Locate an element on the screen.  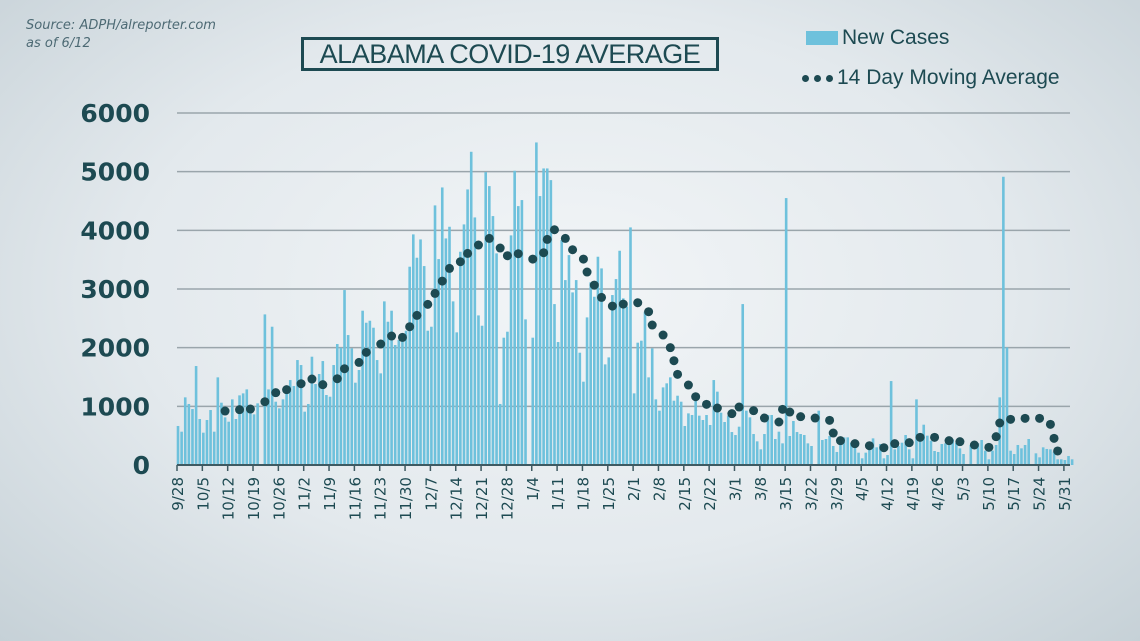
x-tick-label: 5/3 is located at coordinates (964, 489).